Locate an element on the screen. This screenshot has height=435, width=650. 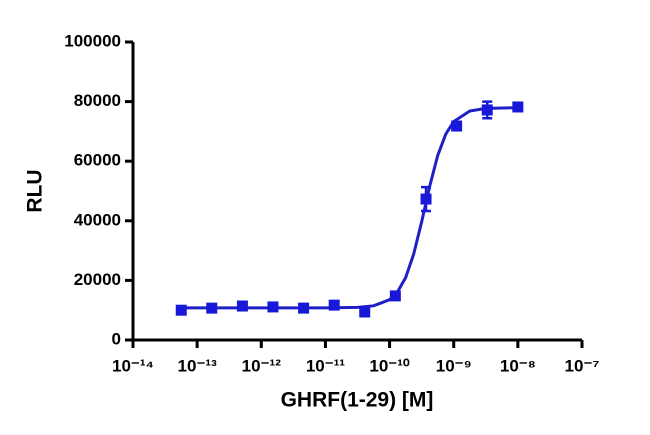
x-tick-label: 10⁻⁹ is located at coordinates (454, 365).